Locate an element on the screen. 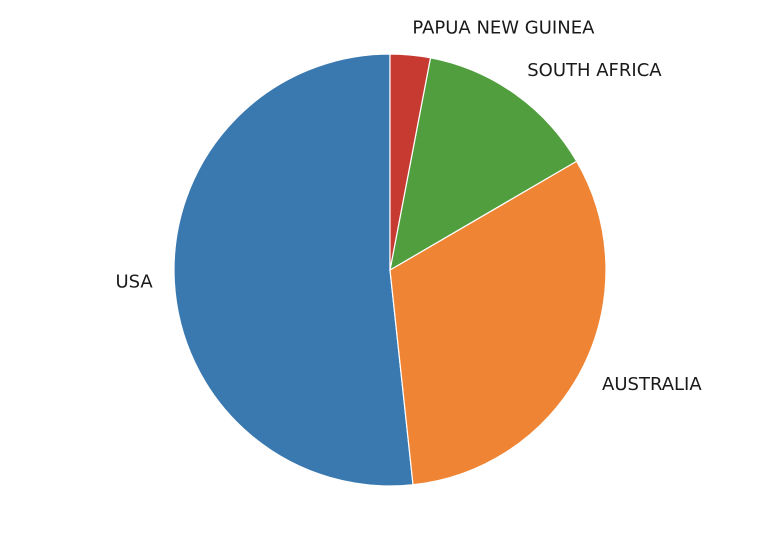 The width and height of the screenshot is (774, 540). pie-slice-papua-new-guinea is located at coordinates (410, 162).